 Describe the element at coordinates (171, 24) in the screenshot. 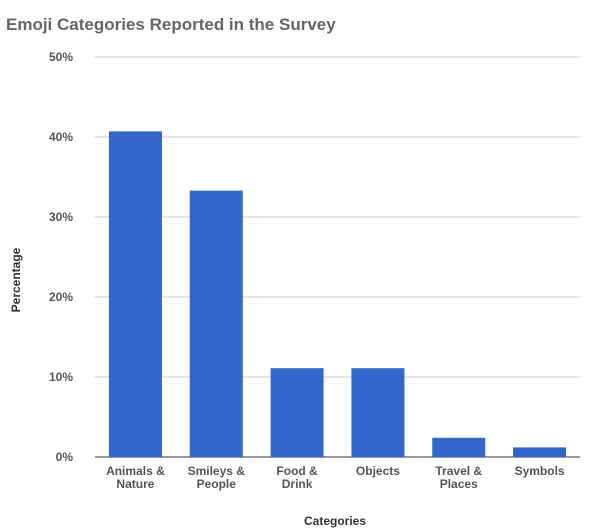

I see `chart-title: Emoji Categories Reported in the Survey` at that location.